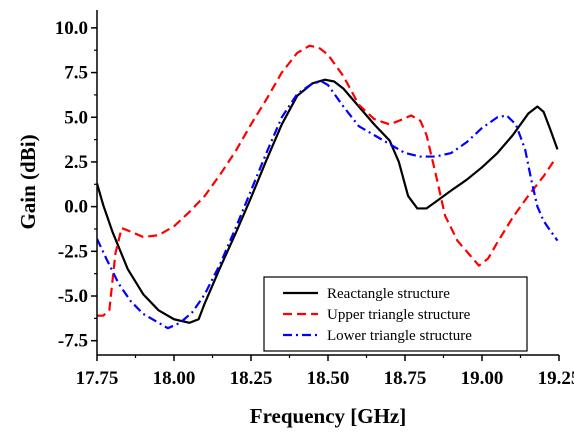 This screenshot has width=574, height=435. Describe the element at coordinates (73, 251) in the screenshot. I see `y-tick-label: -2.5` at that location.